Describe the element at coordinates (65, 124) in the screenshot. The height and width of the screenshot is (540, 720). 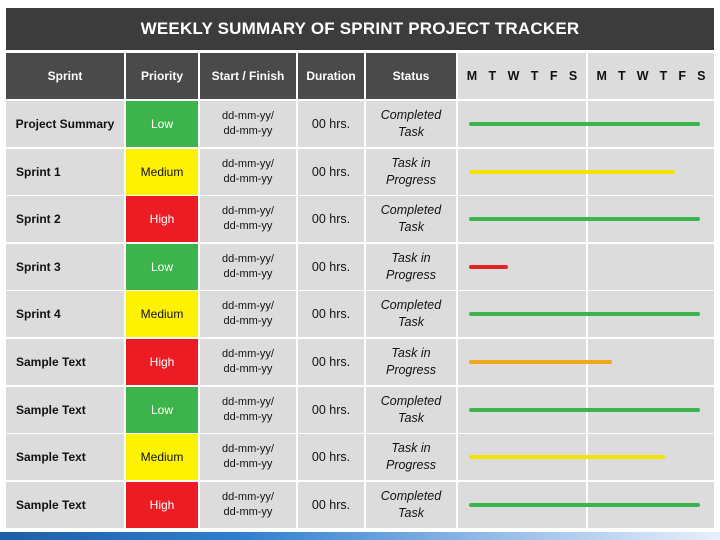
I see `sprint-name: Project Summary` at that location.